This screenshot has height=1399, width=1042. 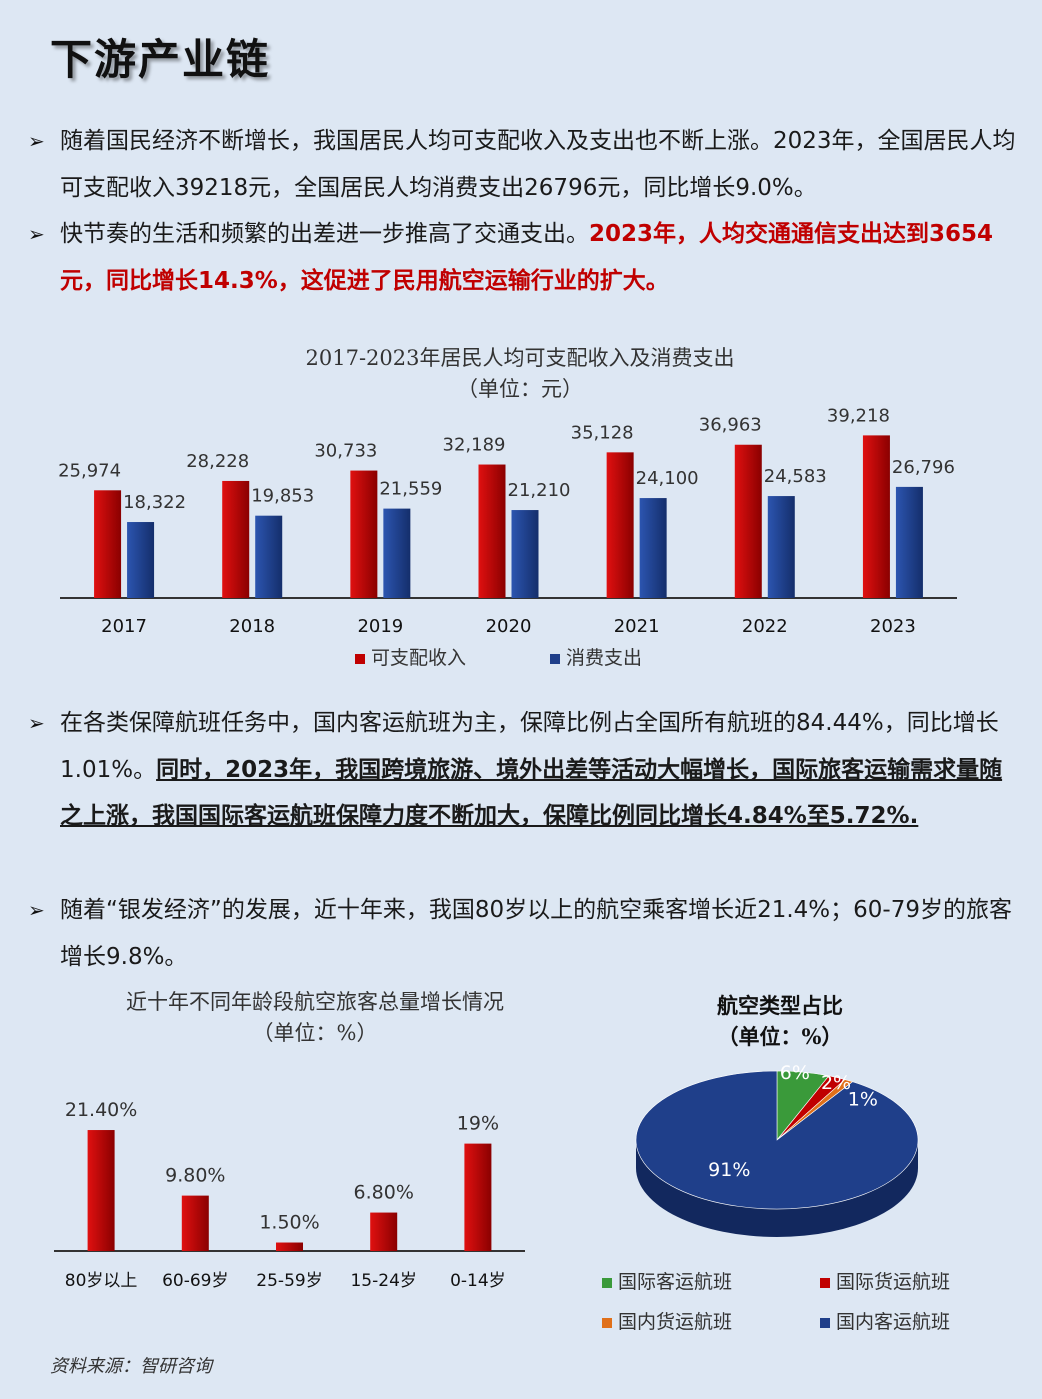 I want to click on pie-data-label: 6%, so click(x=795, y=1073).